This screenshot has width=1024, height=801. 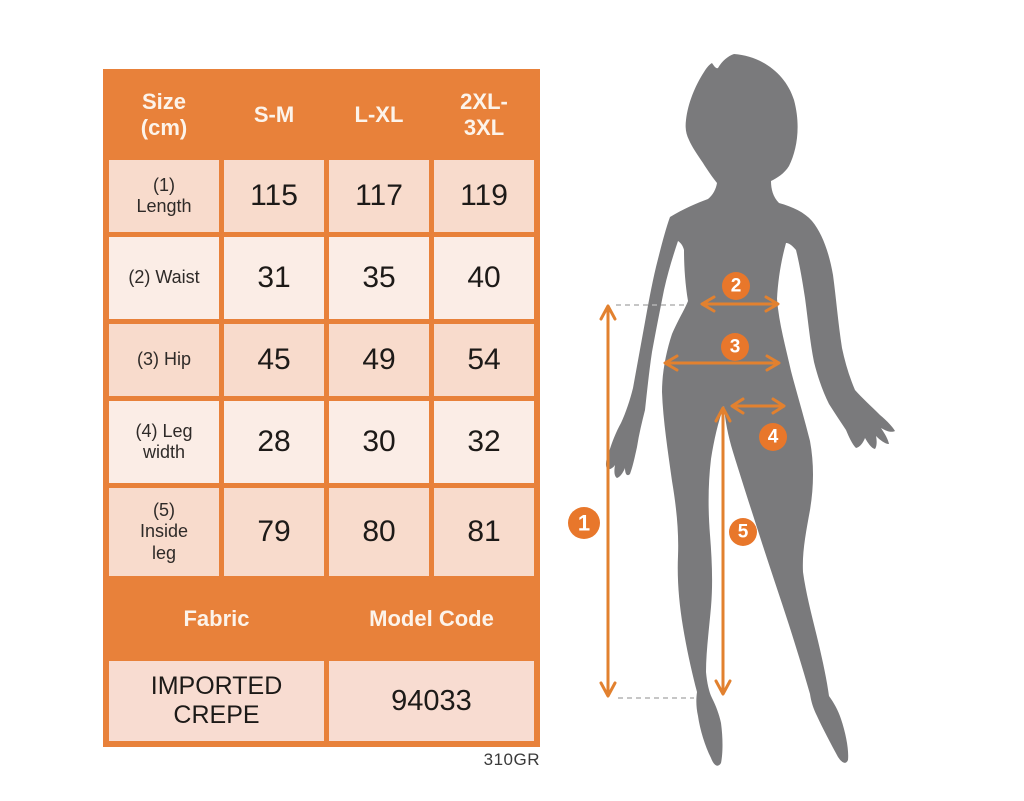 What do you see at coordinates (379, 442) in the screenshot?
I see `cell-leg-width-l-xl: 30` at bounding box center [379, 442].